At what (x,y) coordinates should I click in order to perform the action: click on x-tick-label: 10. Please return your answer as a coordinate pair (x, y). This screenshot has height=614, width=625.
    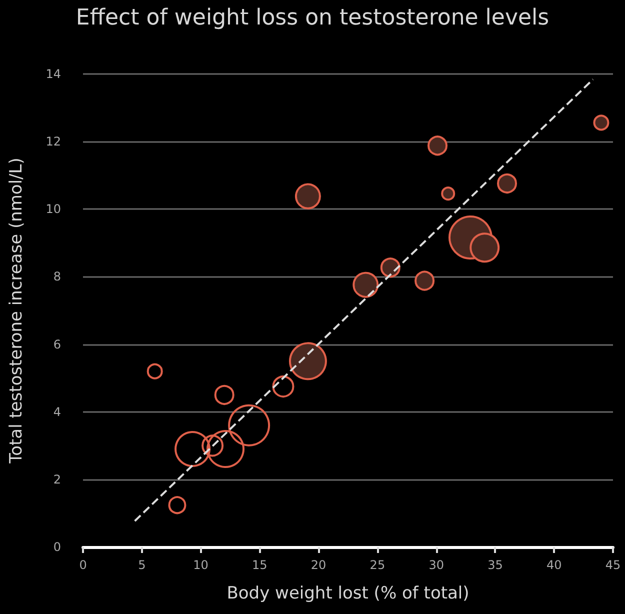
    Looking at the image, I should click on (200, 565).